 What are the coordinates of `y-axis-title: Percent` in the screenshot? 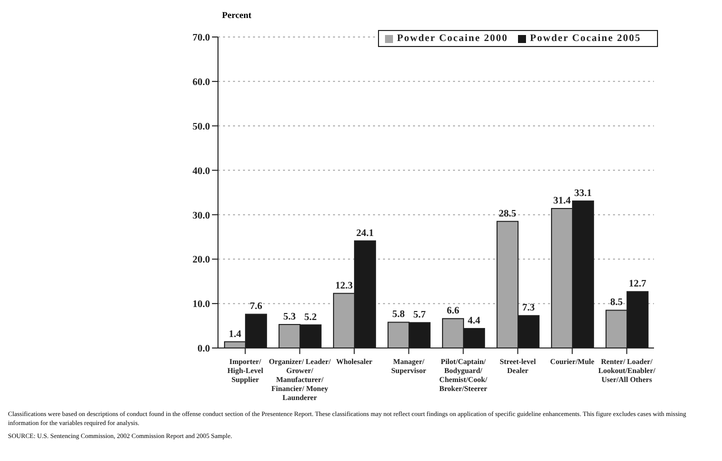 It's located at (237, 15).